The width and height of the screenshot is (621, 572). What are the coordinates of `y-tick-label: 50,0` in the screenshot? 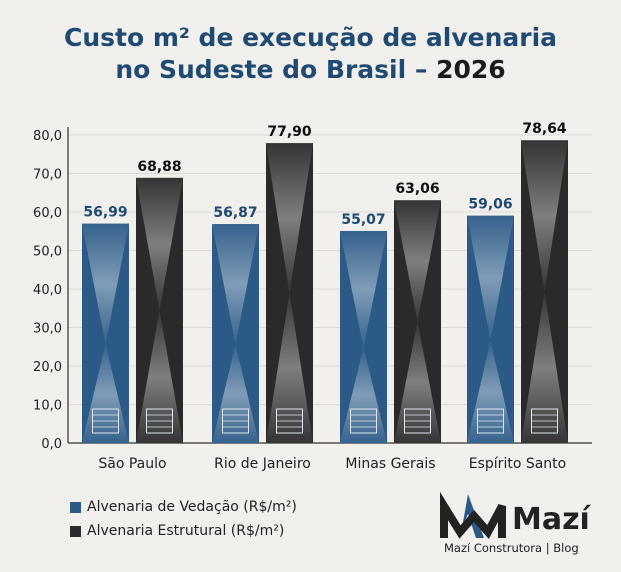 It's located at (47, 252).